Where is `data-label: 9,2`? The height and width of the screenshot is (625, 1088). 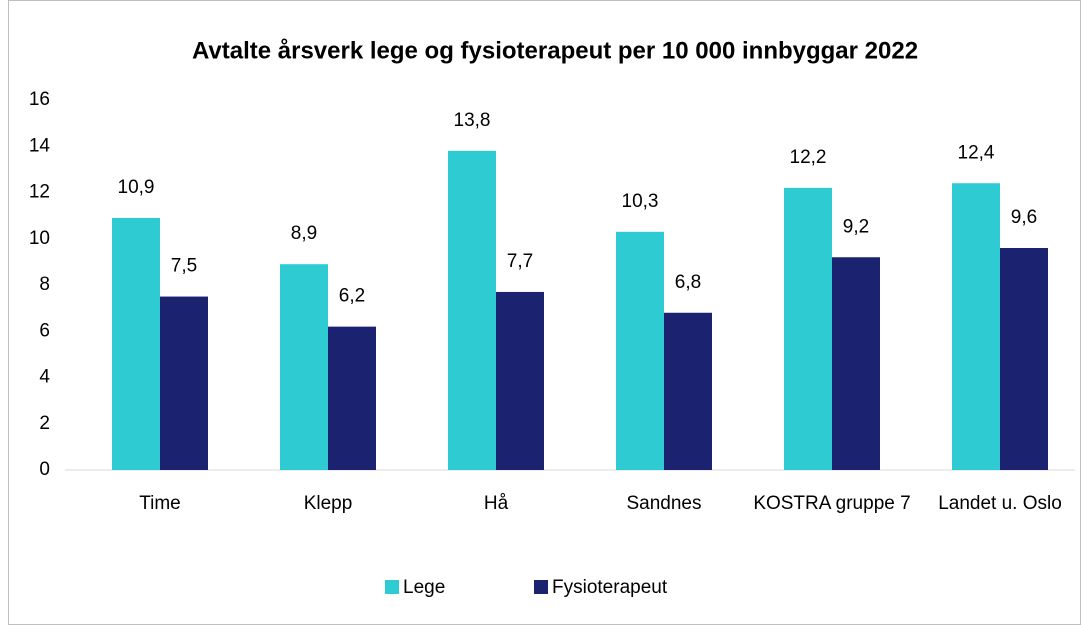
data-label: 9,2 is located at coordinates (856, 226).